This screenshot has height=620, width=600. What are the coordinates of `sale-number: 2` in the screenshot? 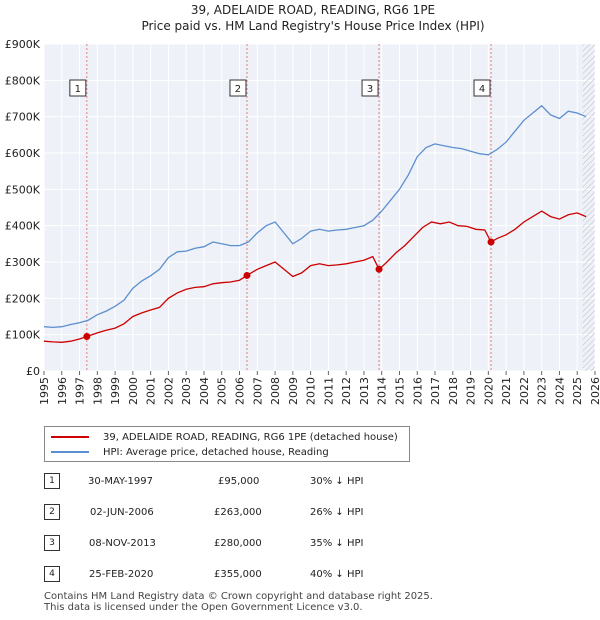 It's located at (52, 512).